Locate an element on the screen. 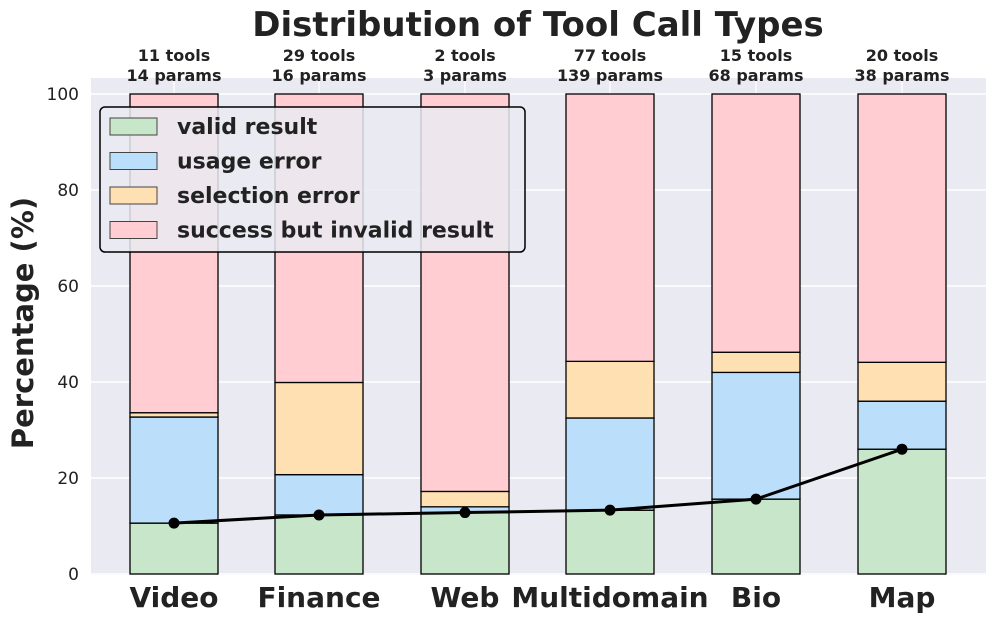 The image size is (997, 624). annotation-tools: 15 tools is located at coordinates (756, 55).